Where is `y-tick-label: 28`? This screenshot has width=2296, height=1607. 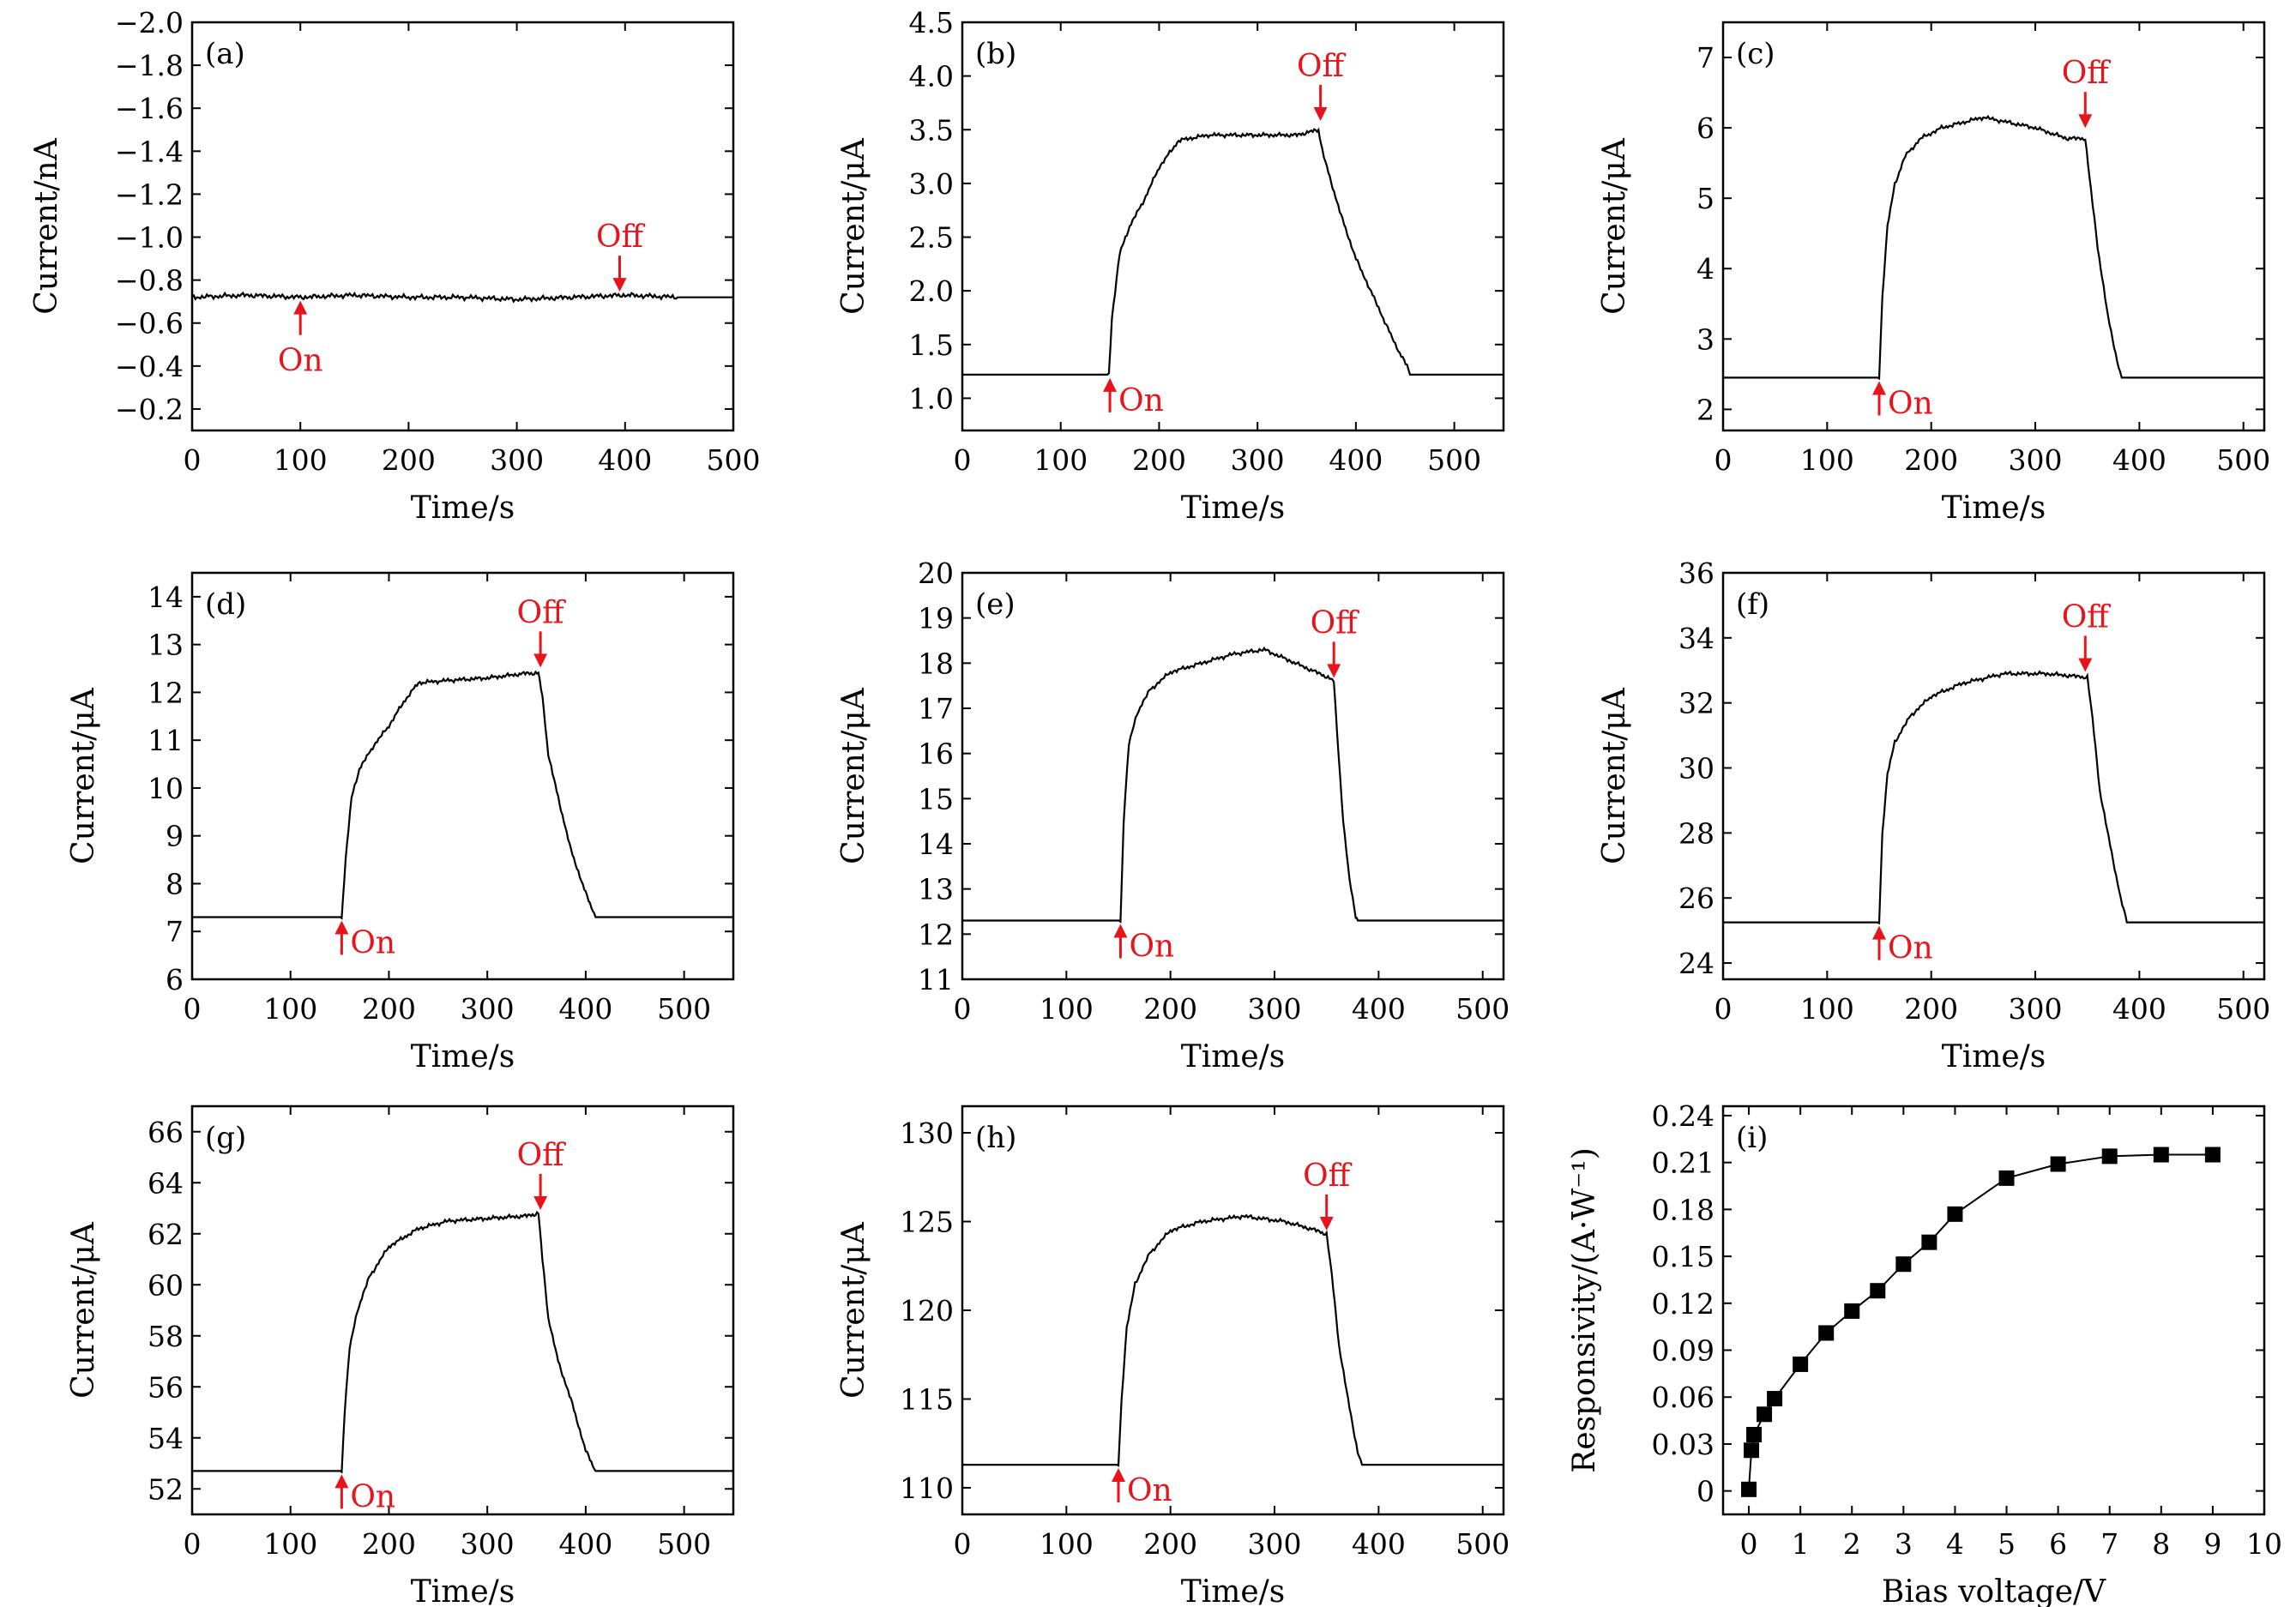
y-tick-label: 28 is located at coordinates (1696, 833).